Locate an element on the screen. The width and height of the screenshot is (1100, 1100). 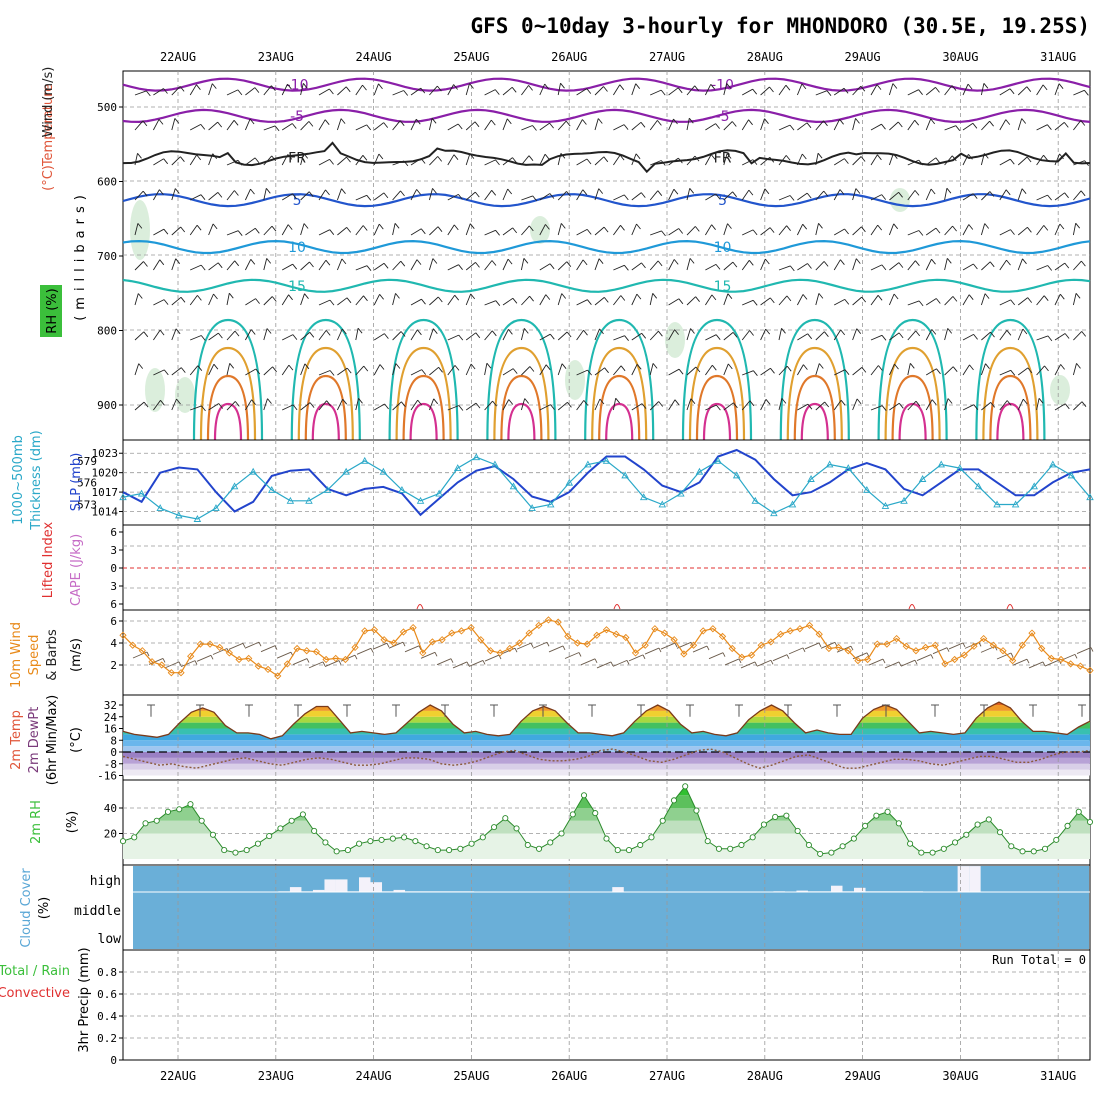
wind-10m-ticks: 6 4 2 is located at coordinates (116, 643).